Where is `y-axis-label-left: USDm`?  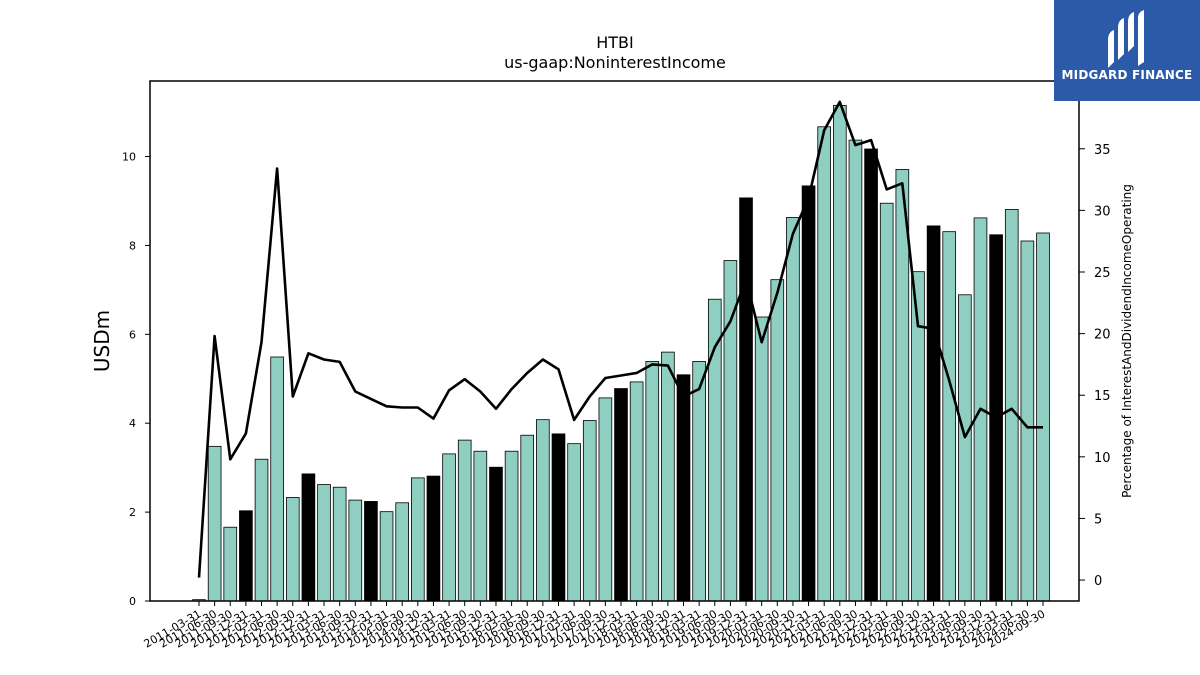 y-axis-label-left: USDm is located at coordinates (102, 341).